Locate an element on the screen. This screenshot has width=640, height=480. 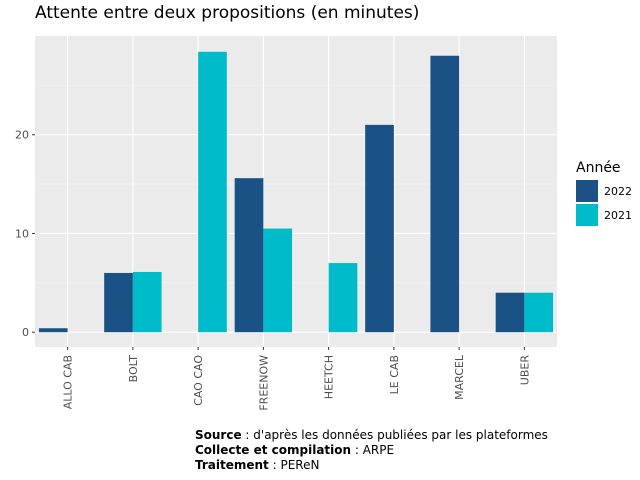
legend-swatch-2022 is located at coordinates (587, 191).